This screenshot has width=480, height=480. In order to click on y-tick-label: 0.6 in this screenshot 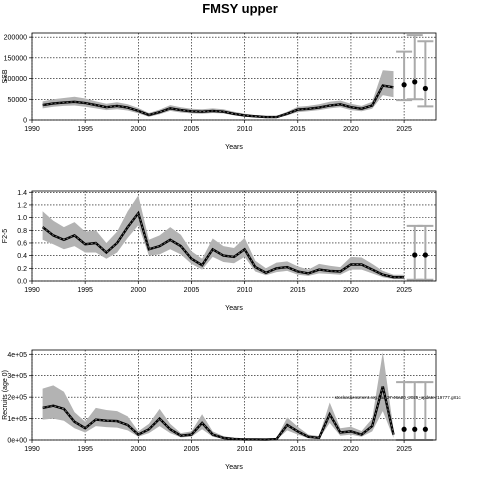, I will do `click(22, 243)`.